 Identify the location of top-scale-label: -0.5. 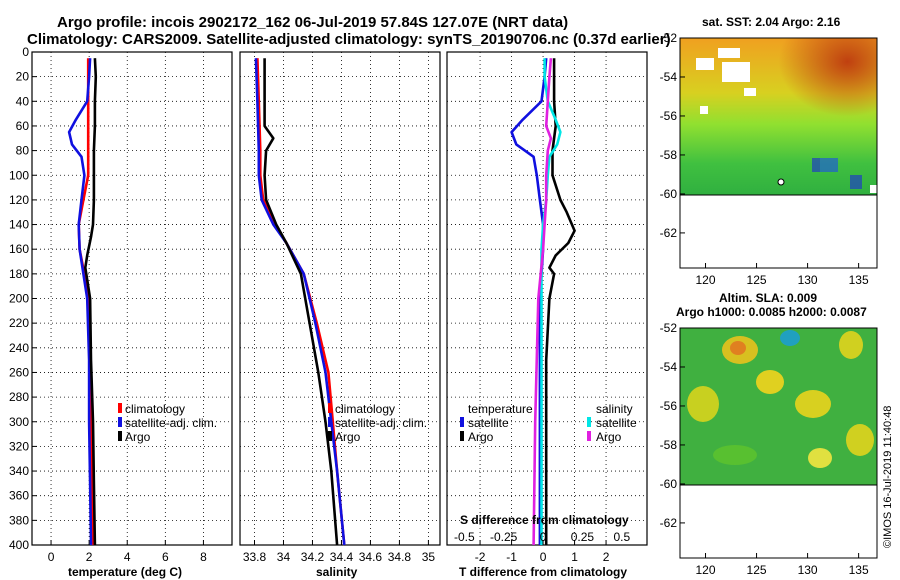
(464, 537).